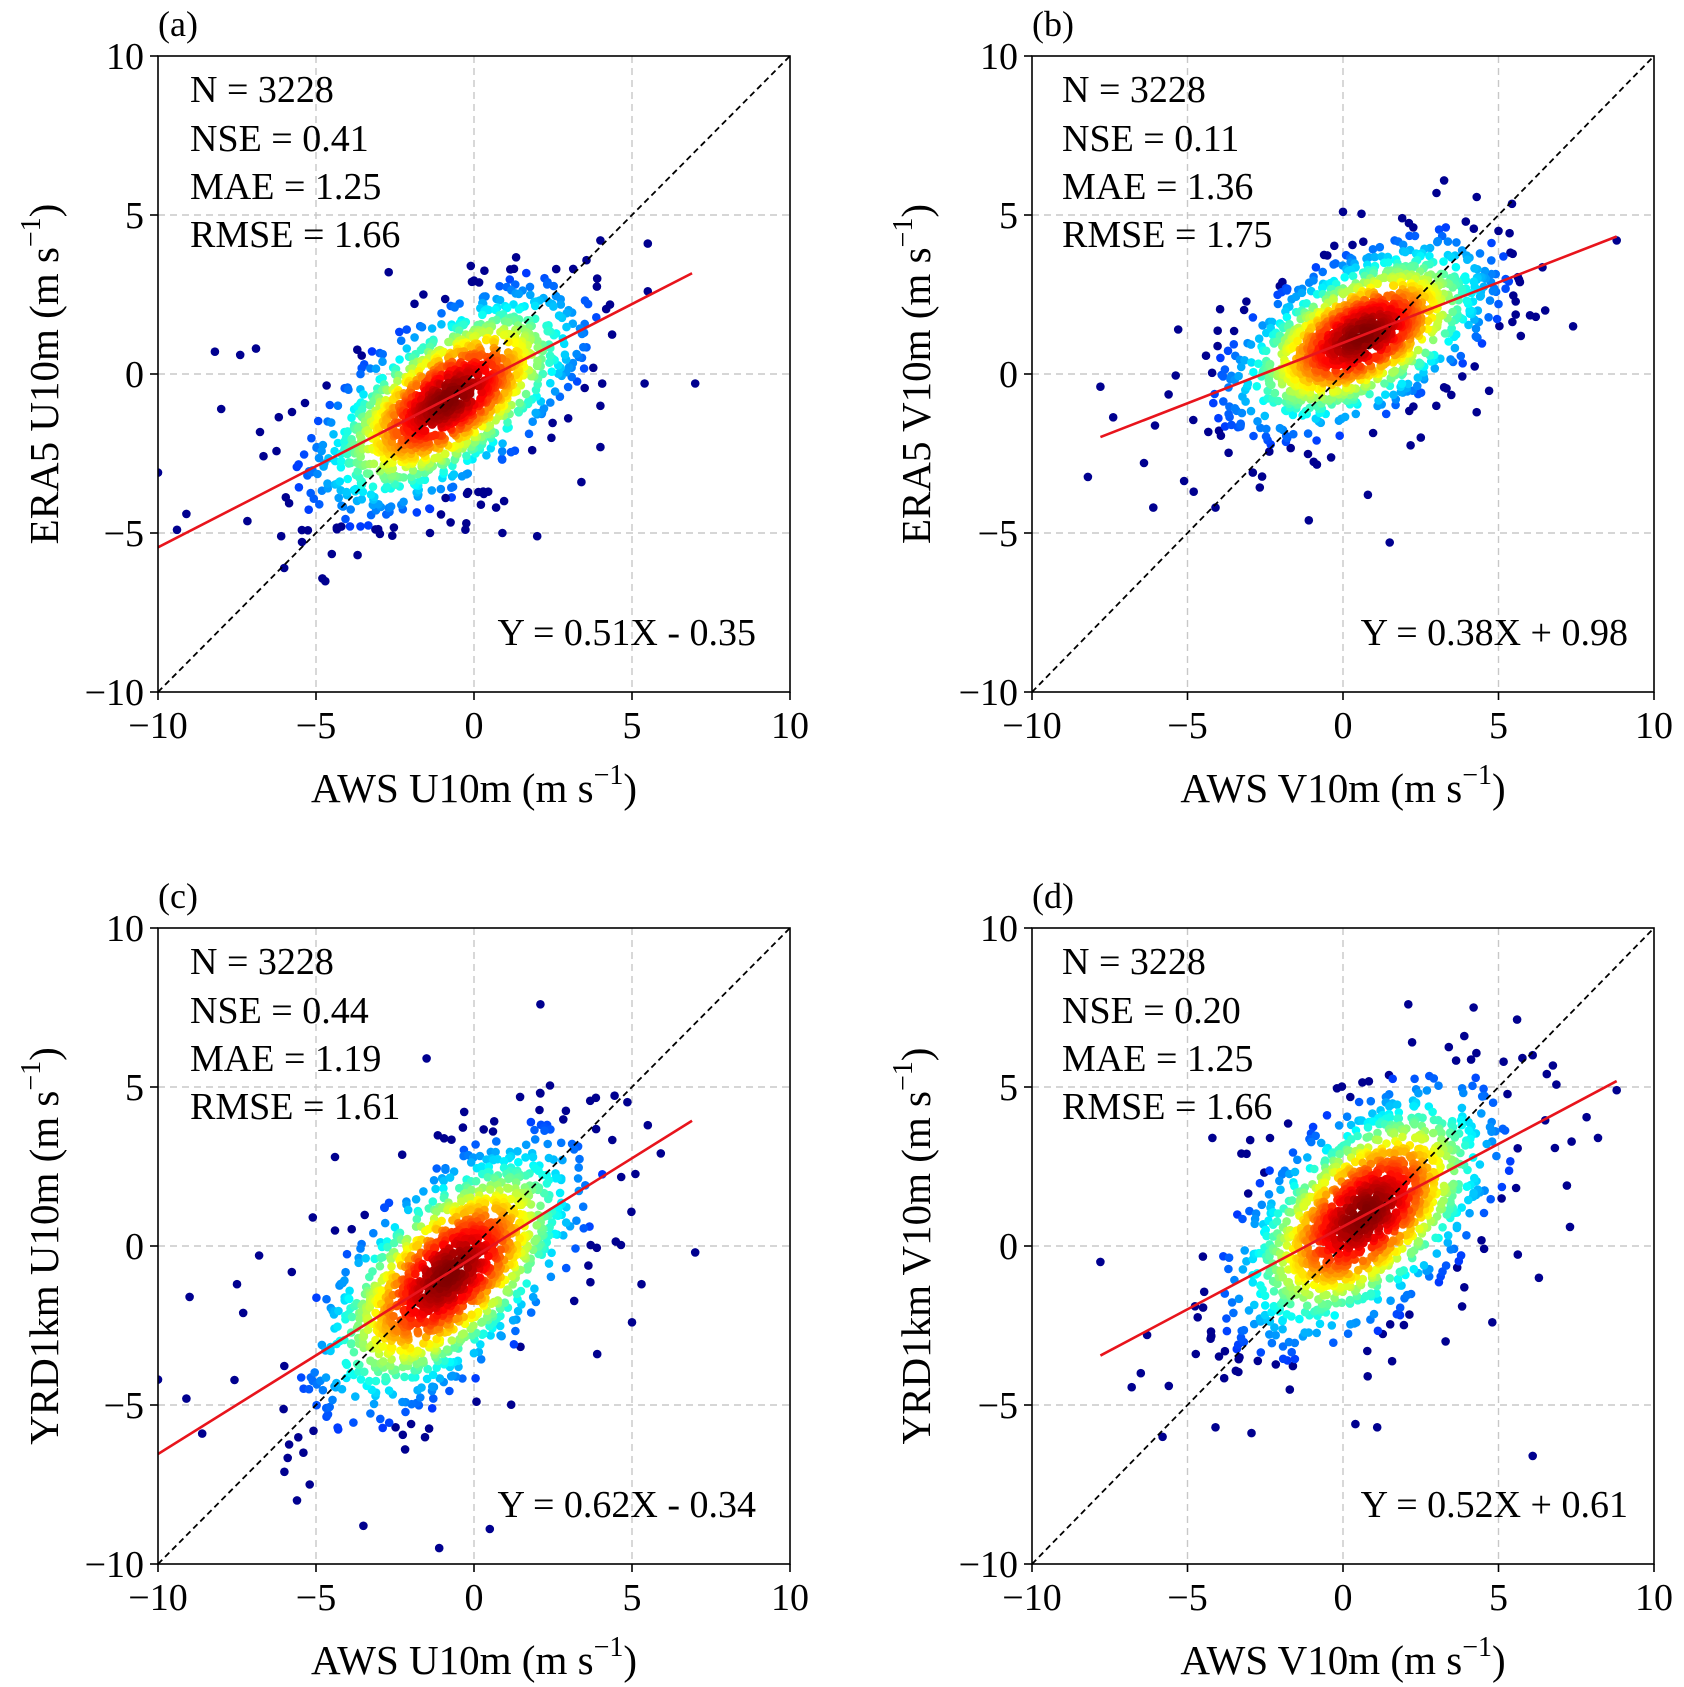 The width and height of the screenshot is (1684, 1687). Describe the element at coordinates (316, 1598) in the screenshot. I see `x-tick-label: −5` at that location.